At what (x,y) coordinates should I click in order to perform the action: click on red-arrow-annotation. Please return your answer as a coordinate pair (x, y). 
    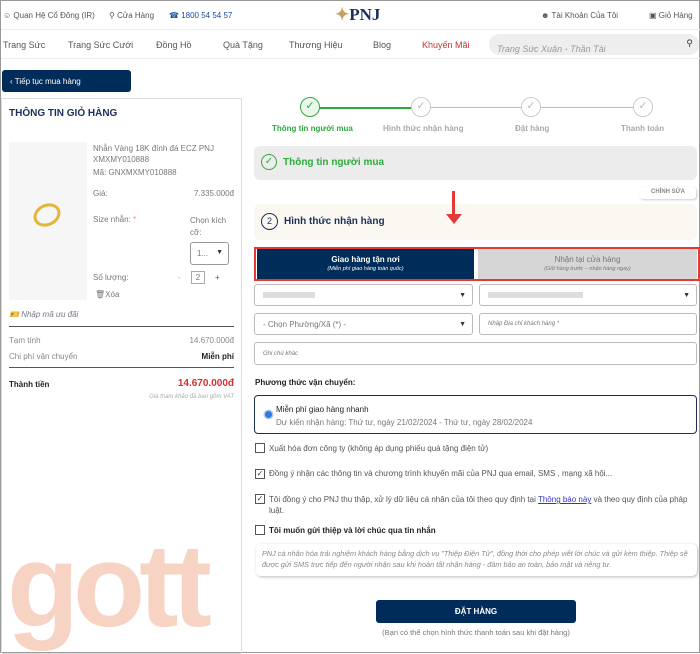
    Looking at the image, I should click on (453, 203).